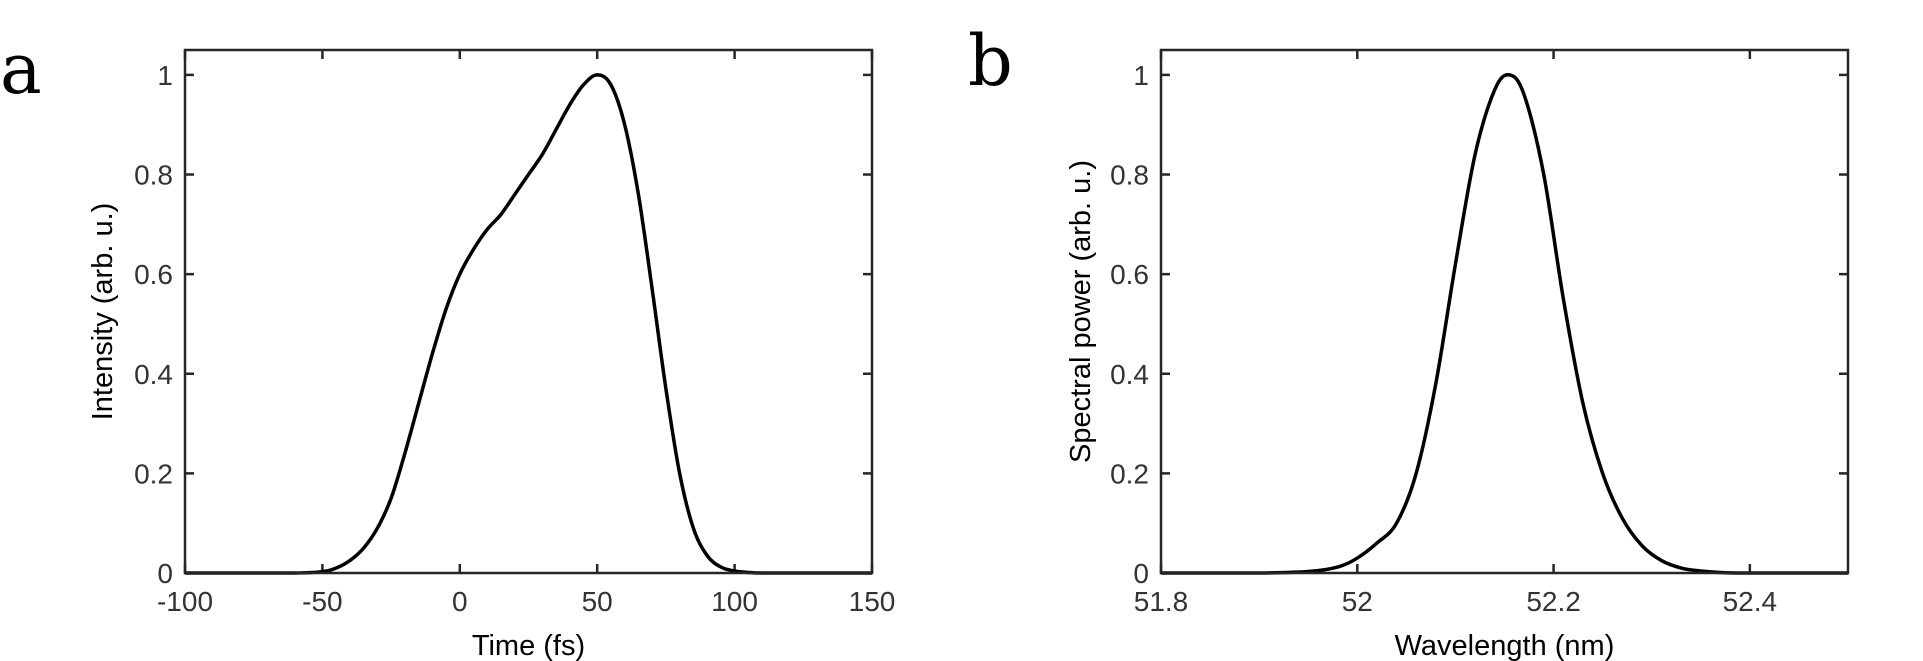  I want to click on panel-b-x-tick-label: 52.2, so click(1553, 601).